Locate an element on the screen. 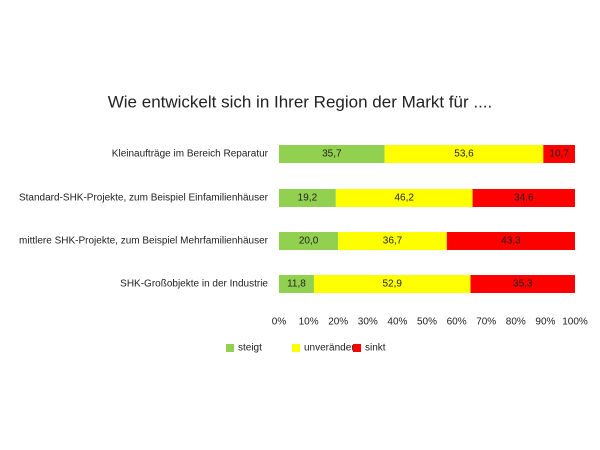 Image resolution: width=600 pixels, height=450 pixels. data-label: 11,8 is located at coordinates (296, 284).